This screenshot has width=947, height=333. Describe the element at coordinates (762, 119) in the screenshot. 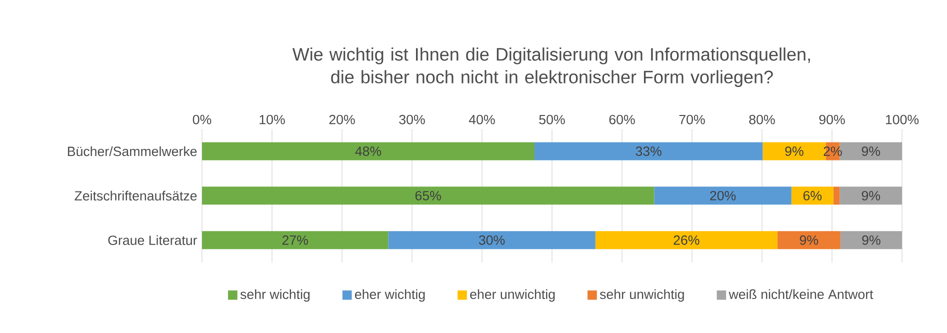

I see `x-tick-label: 80%` at that location.